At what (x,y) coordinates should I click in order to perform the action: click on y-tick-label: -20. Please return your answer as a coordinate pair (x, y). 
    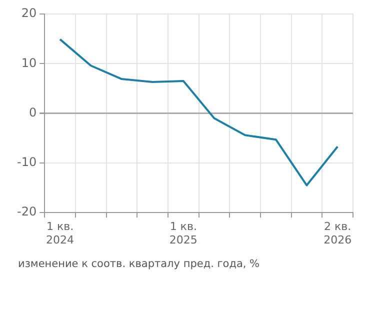
    Looking at the image, I should click on (26, 211).